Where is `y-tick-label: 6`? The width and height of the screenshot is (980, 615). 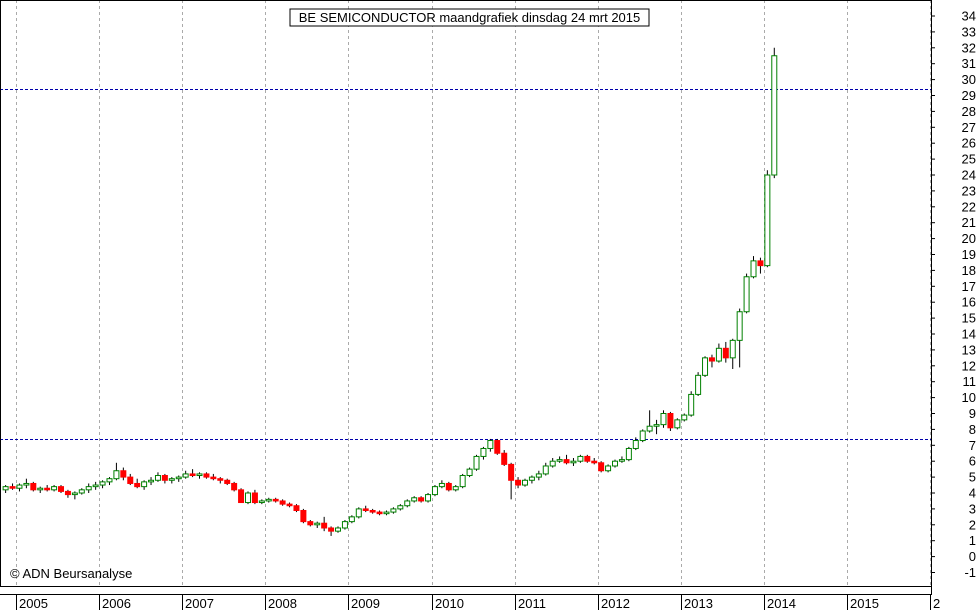
y-tick-label: 6 is located at coordinates (972, 461).